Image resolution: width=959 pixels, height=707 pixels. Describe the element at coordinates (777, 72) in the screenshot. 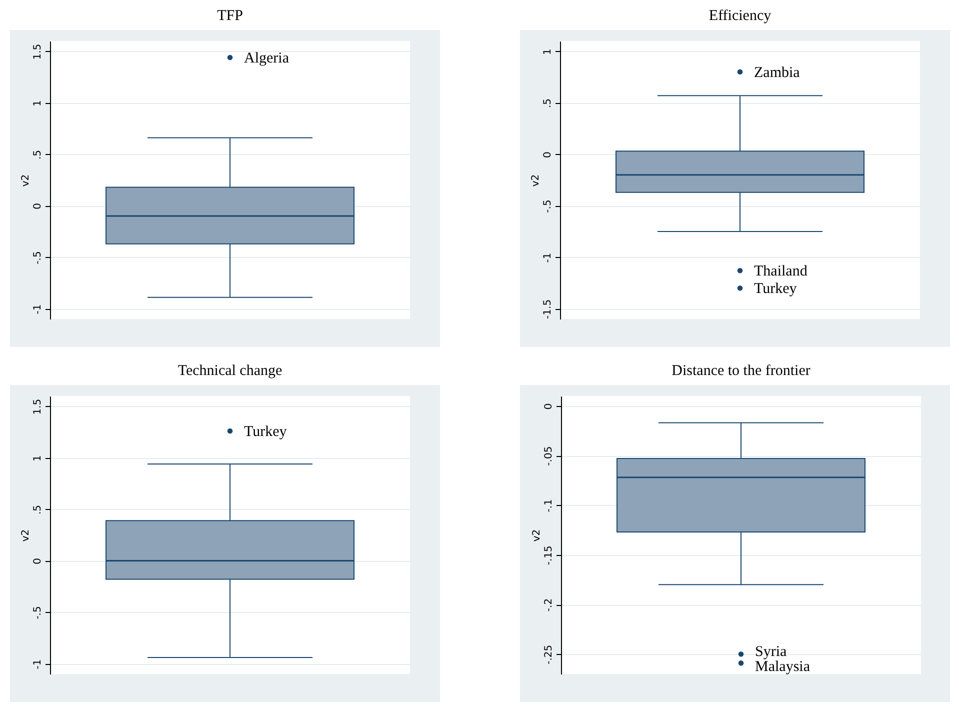

I see `annotation: Zambia` at that location.